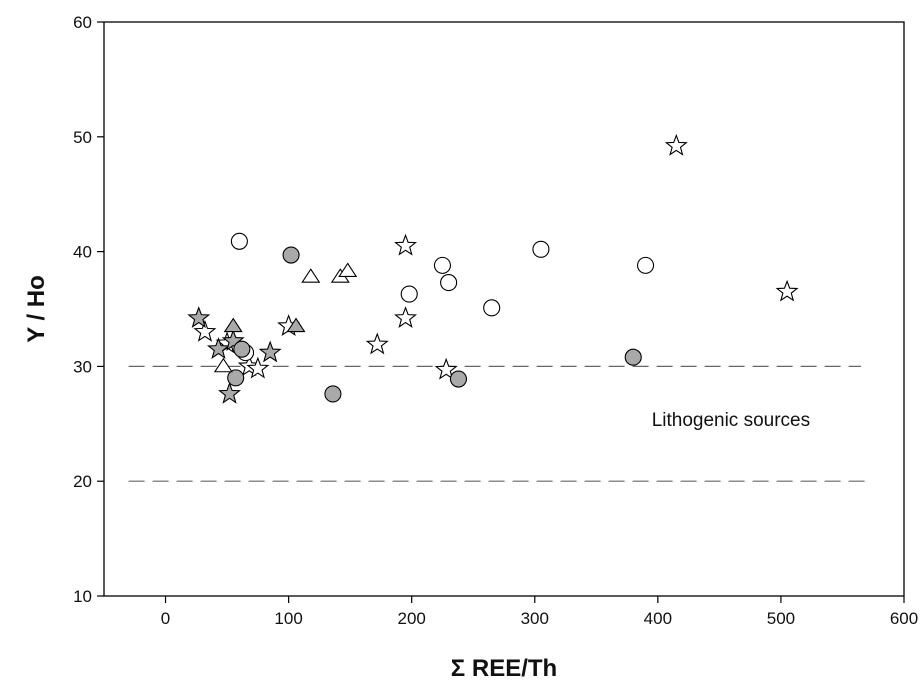 The width and height of the screenshot is (922, 697). I want to click on x-axis-title: Σ REE/Th, so click(504, 668).